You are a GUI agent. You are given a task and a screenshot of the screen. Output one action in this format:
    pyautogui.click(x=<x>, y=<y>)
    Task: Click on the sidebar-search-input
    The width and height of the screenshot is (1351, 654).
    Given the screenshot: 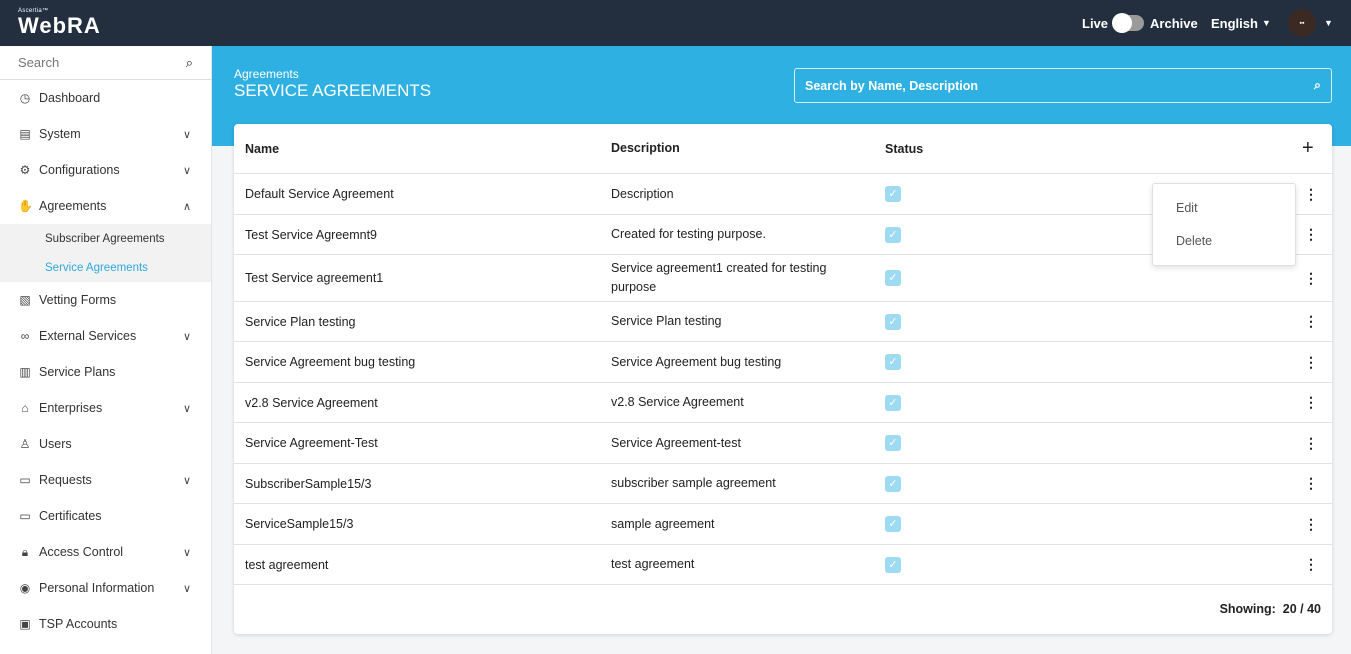 What is the action you would take?
    pyautogui.click(x=93, y=62)
    